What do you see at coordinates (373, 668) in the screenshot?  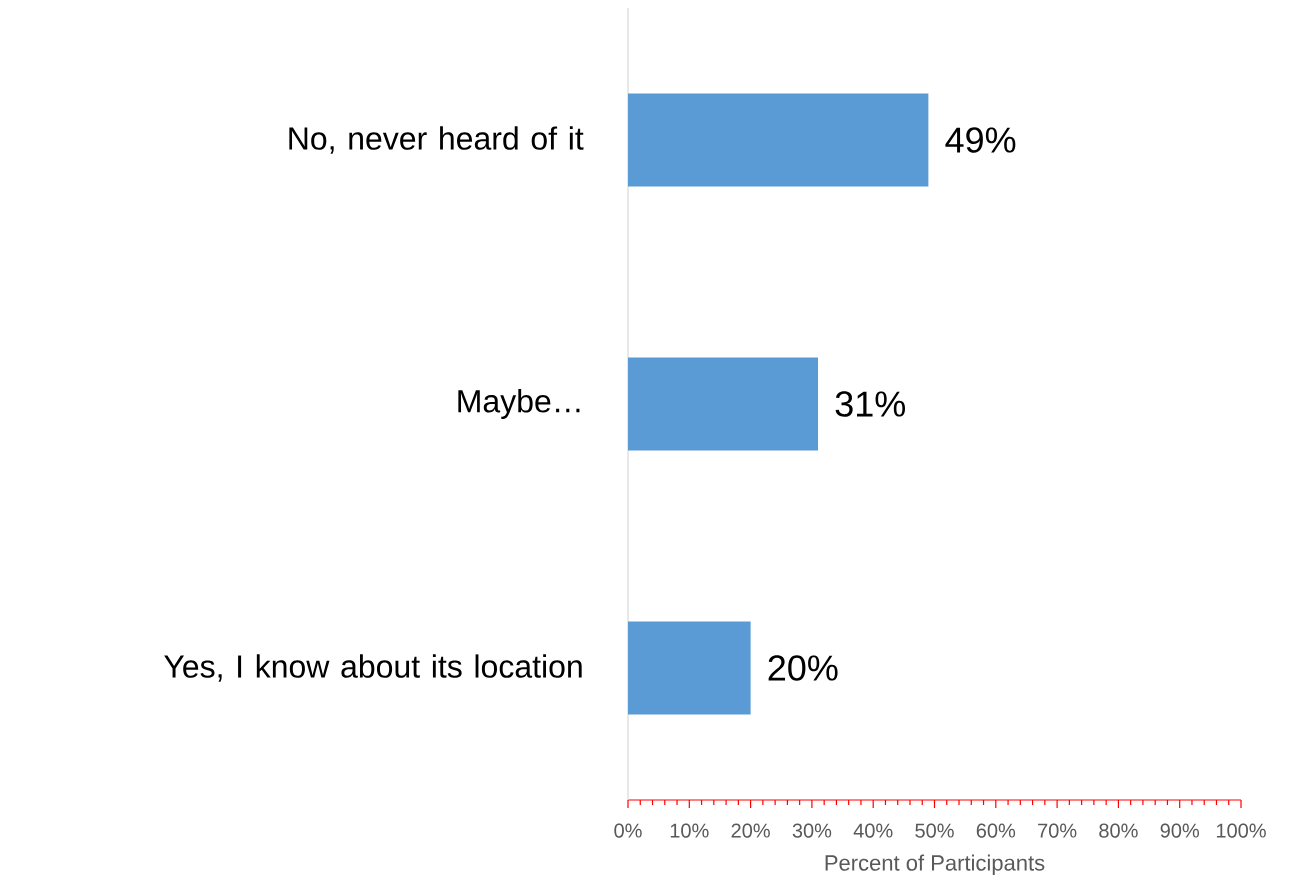 I see `y-tick-label: Yes, I know about its location` at bounding box center [373, 668].